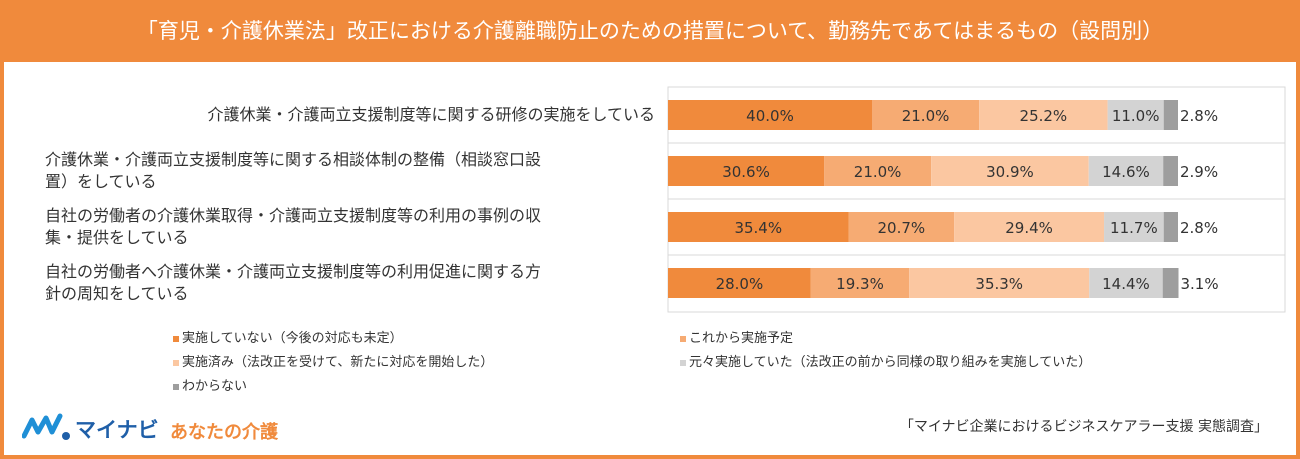  Describe the element at coordinates (117, 293) in the screenshot. I see `category-label-line: 針の周知をしている` at that location.